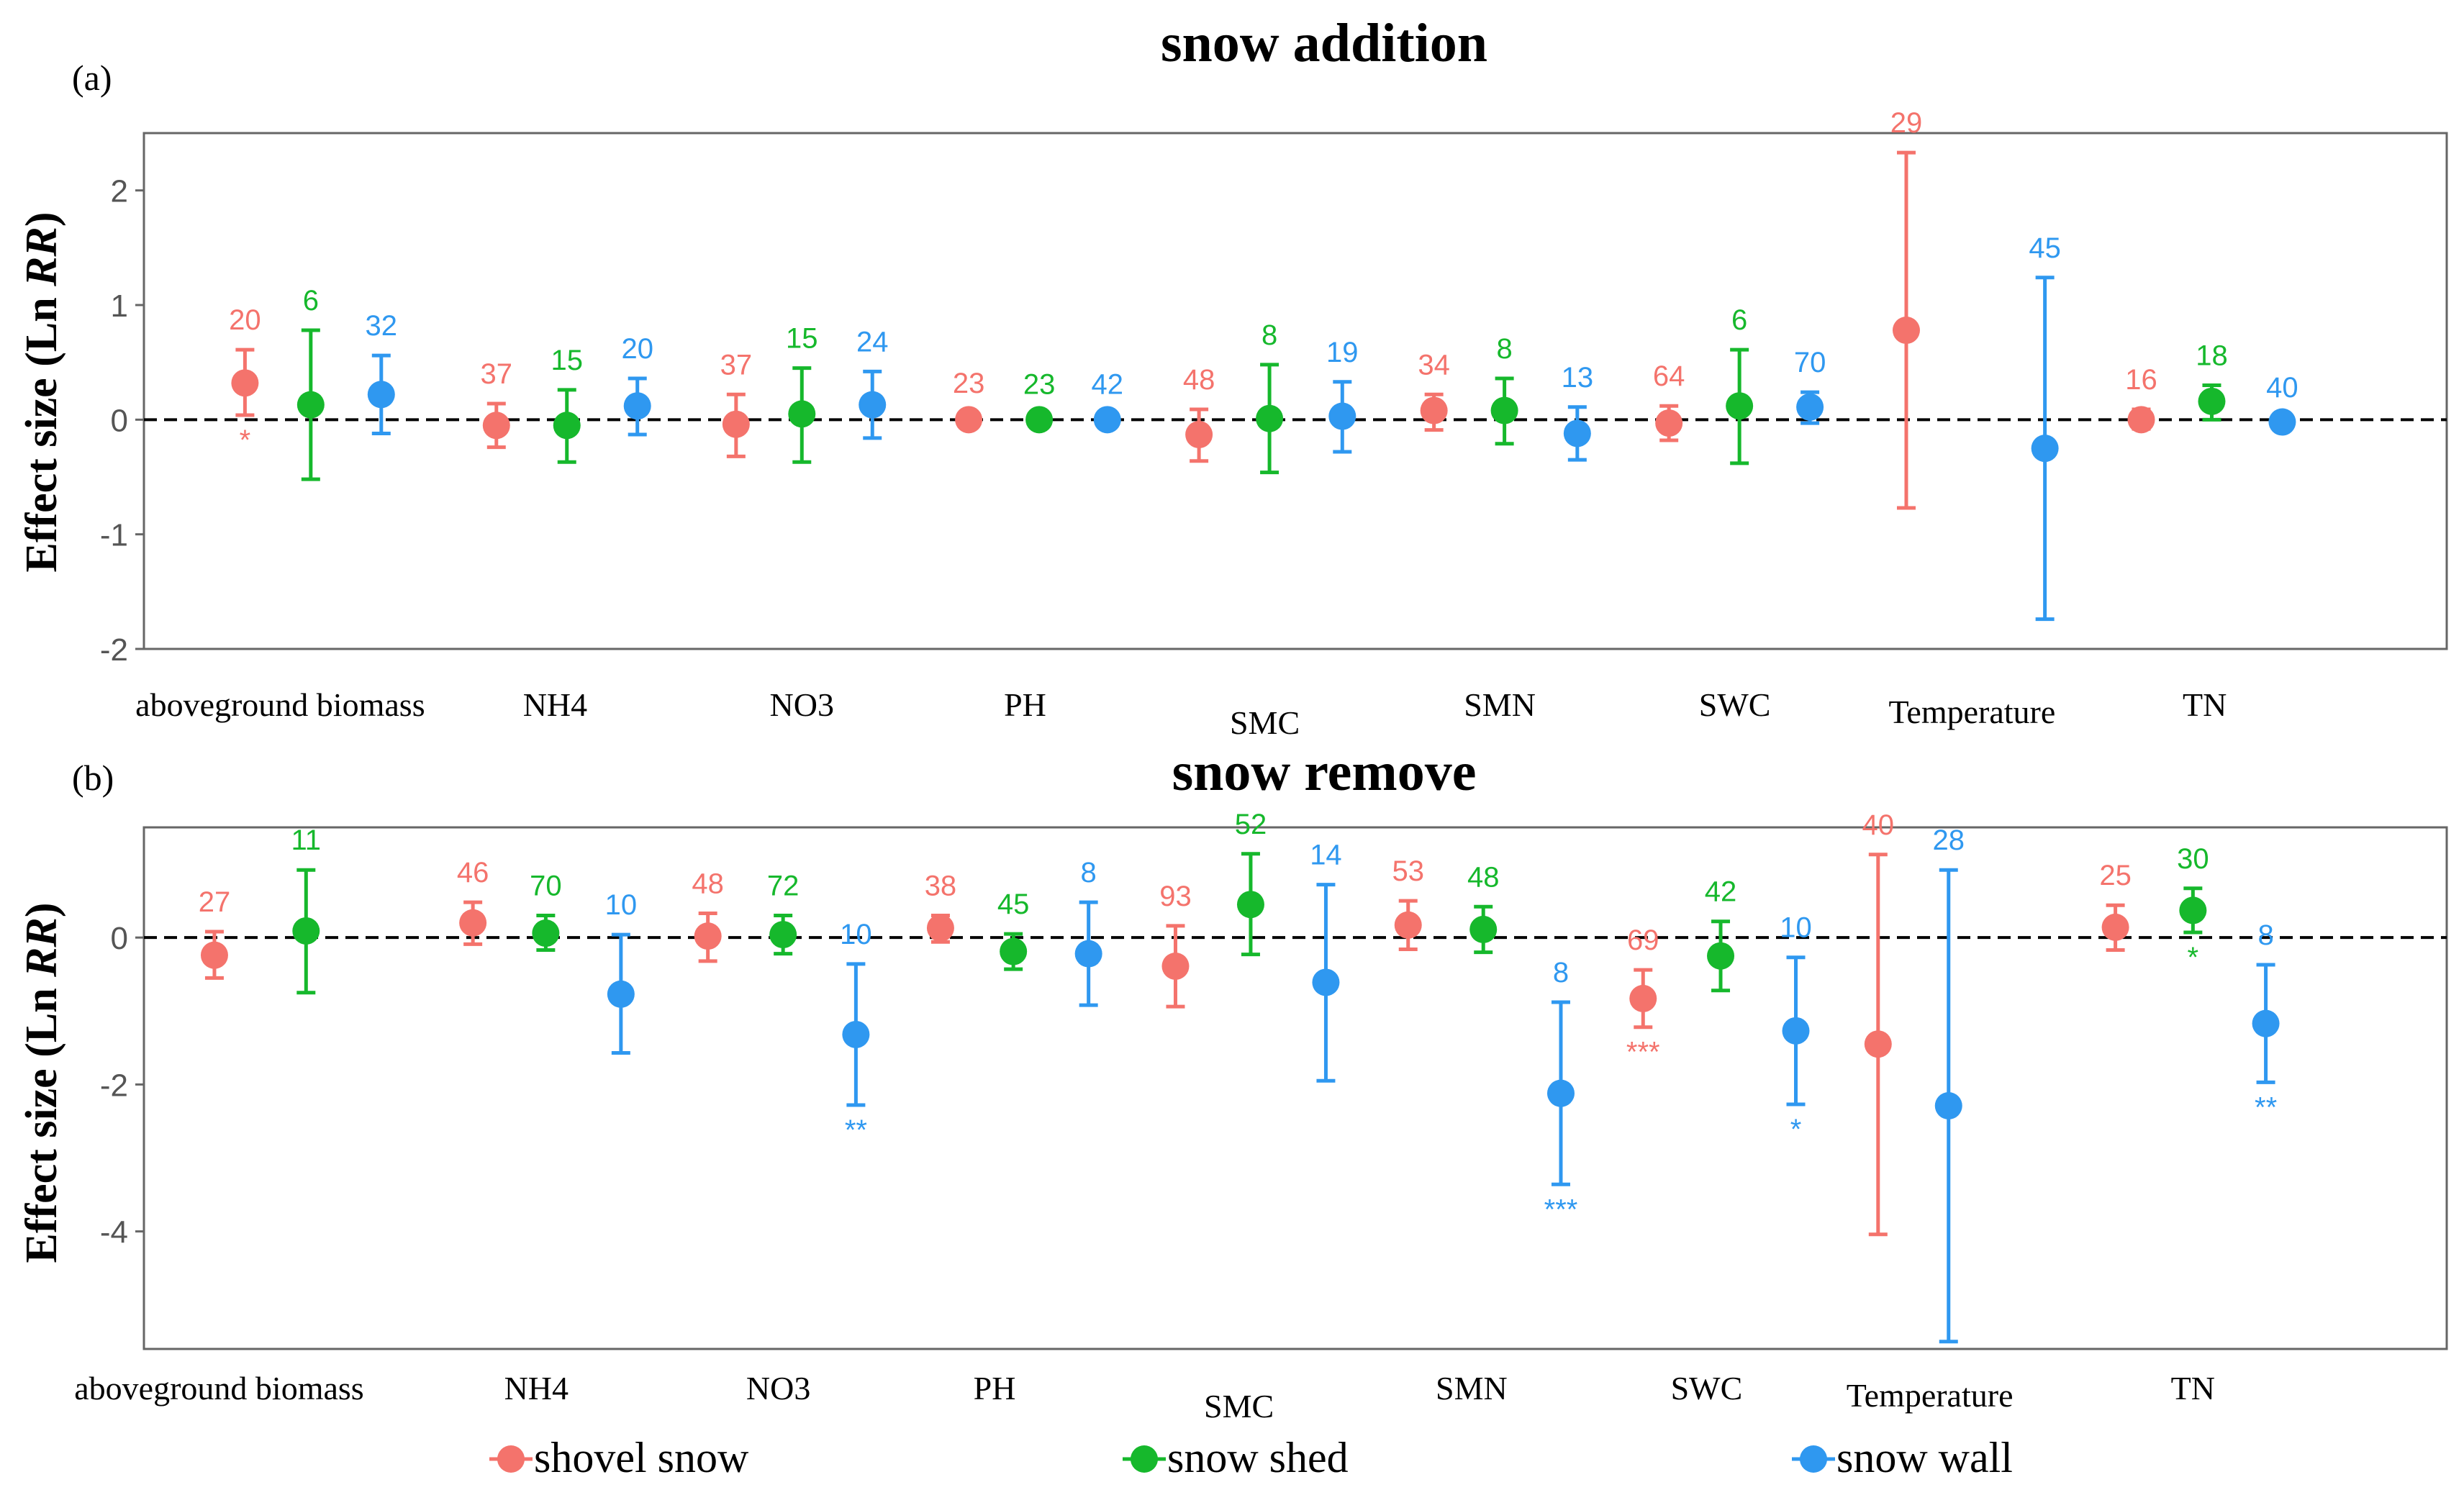 This screenshot has height=1495, width=2464. What do you see at coordinates (1039, 384) in the screenshot?
I see `sample-size-label: 23` at bounding box center [1039, 384].